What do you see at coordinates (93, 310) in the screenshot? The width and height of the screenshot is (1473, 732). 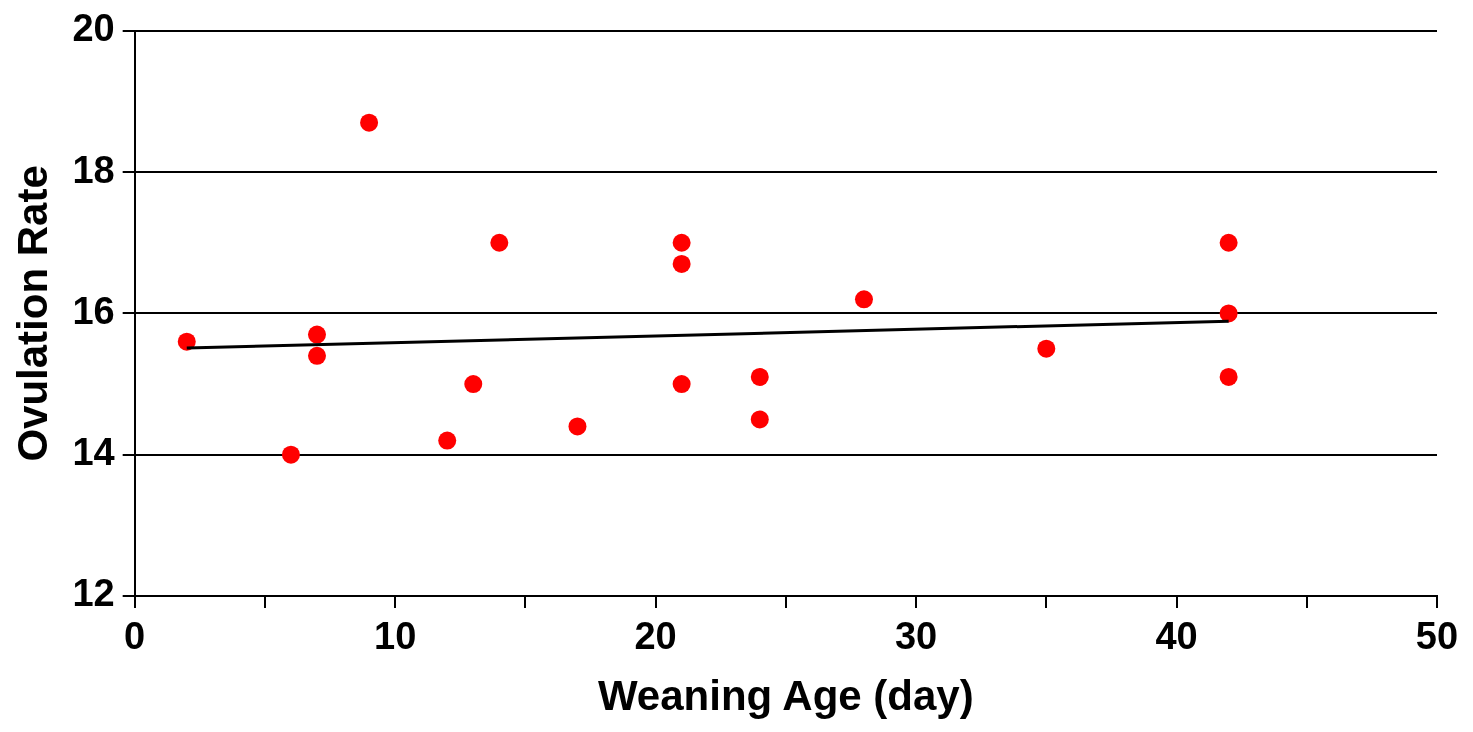 I see `y-tick-label: 16` at bounding box center [93, 310].